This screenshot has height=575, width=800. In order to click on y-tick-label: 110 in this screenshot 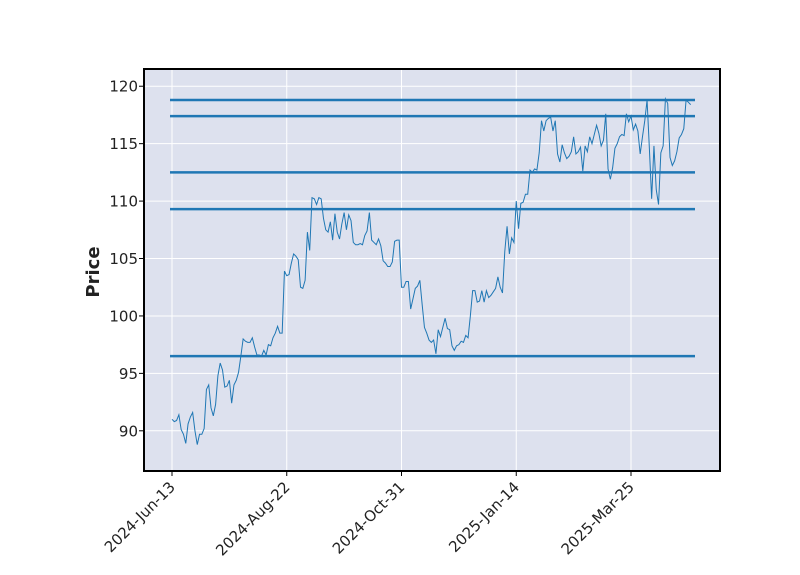, I will do `click(123, 202)`.